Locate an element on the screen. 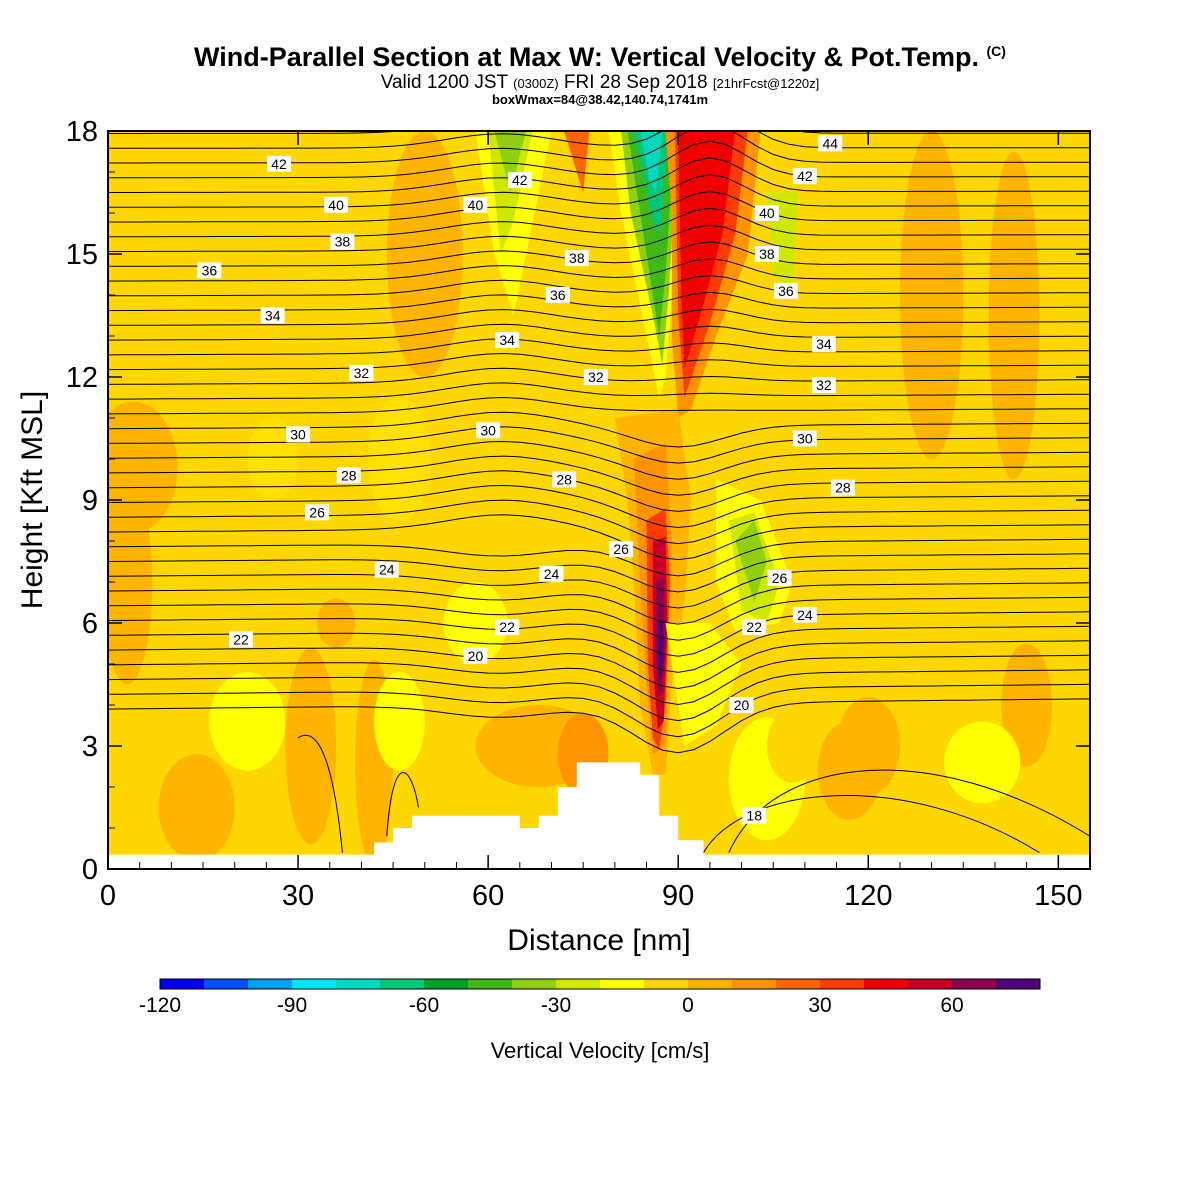 This screenshot has height=1200, width=1200. contour-label-text: 32 is located at coordinates (596, 377).